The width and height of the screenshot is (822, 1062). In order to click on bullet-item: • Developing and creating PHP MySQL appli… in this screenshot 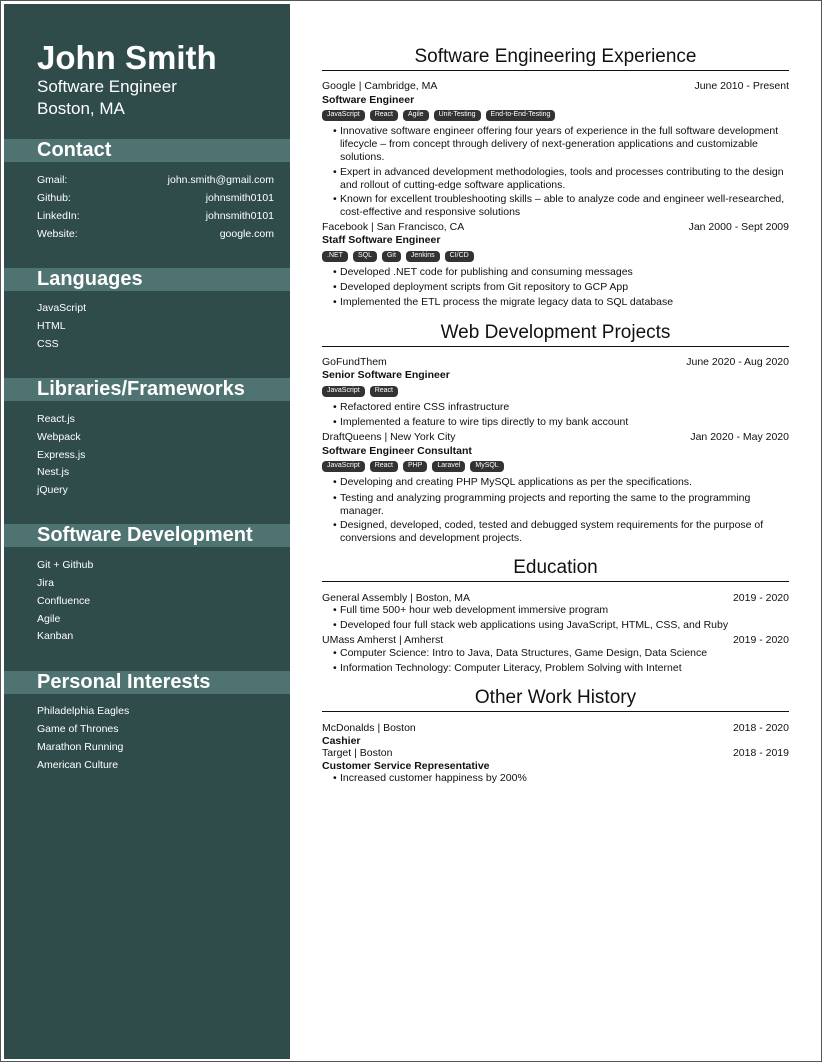, I will do `click(561, 482)`.